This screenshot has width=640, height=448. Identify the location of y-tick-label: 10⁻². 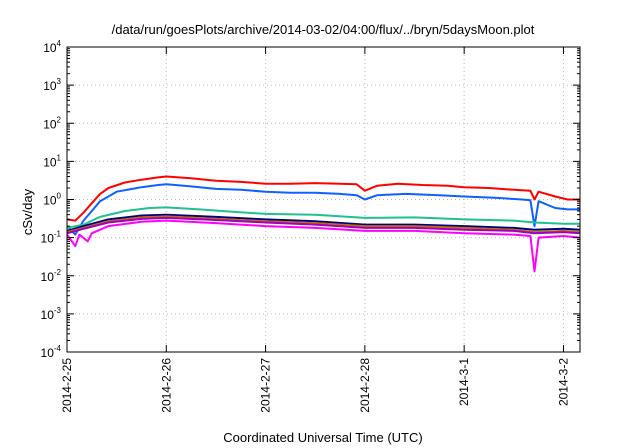
(51, 276).